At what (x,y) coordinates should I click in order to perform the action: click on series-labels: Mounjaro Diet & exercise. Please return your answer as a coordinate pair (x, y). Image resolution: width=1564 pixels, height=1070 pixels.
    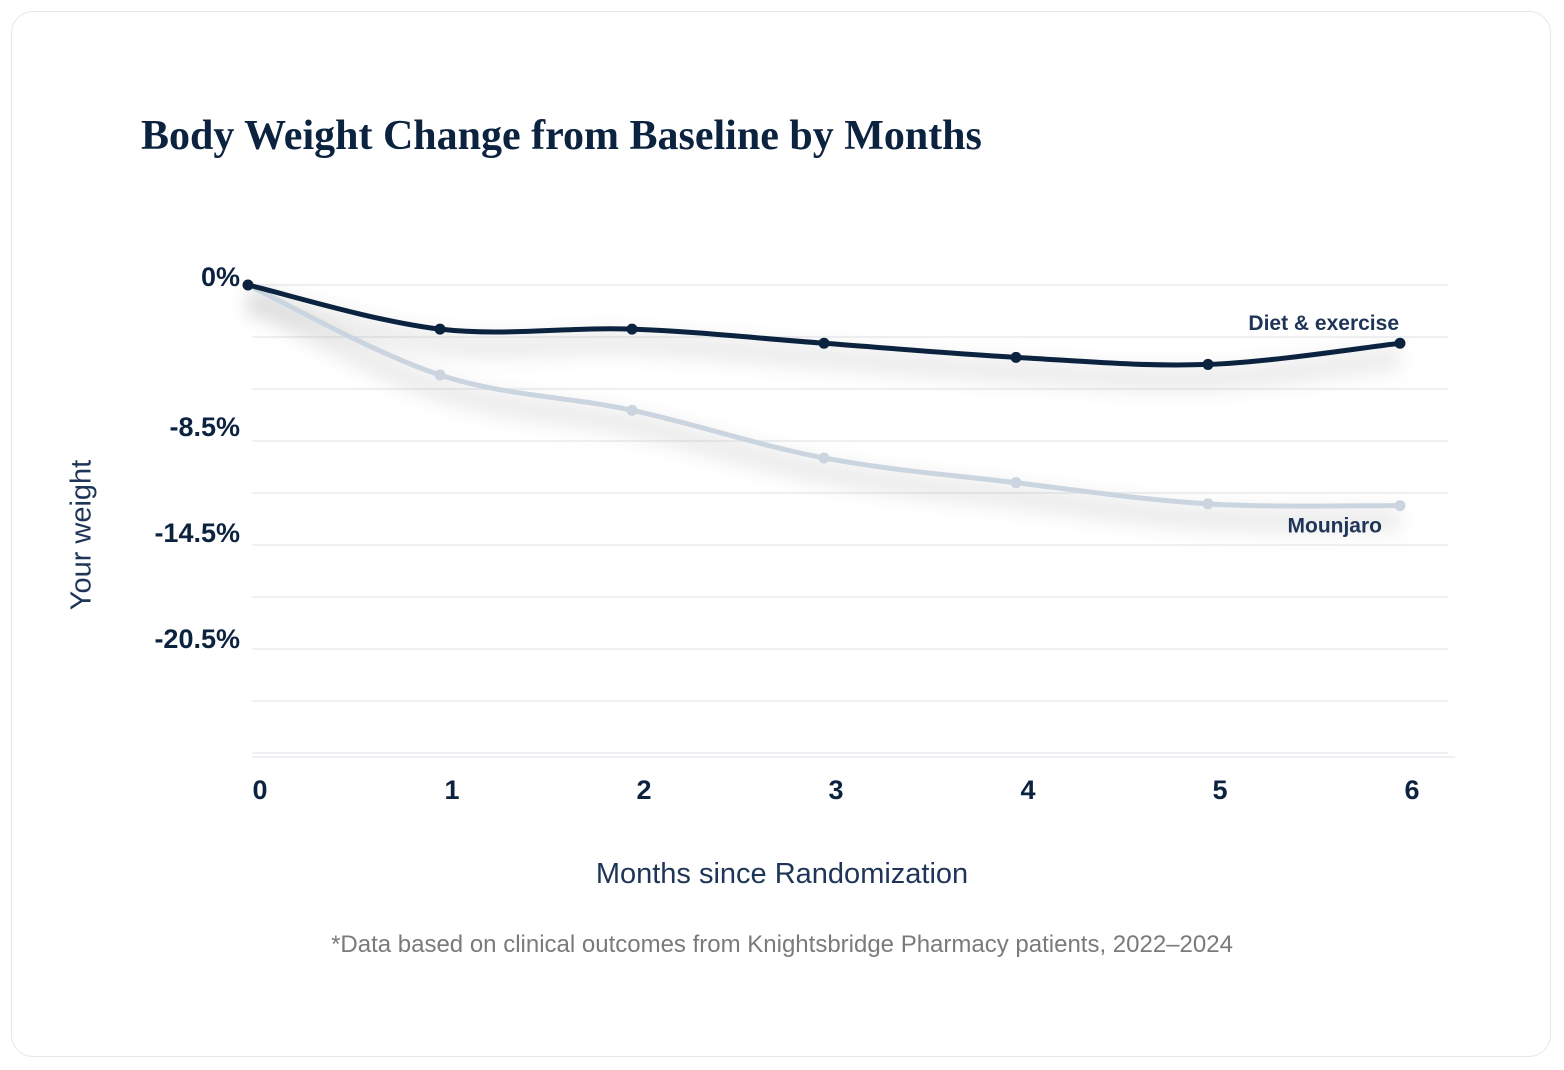
    Looking at the image, I should click on (1323, 424).